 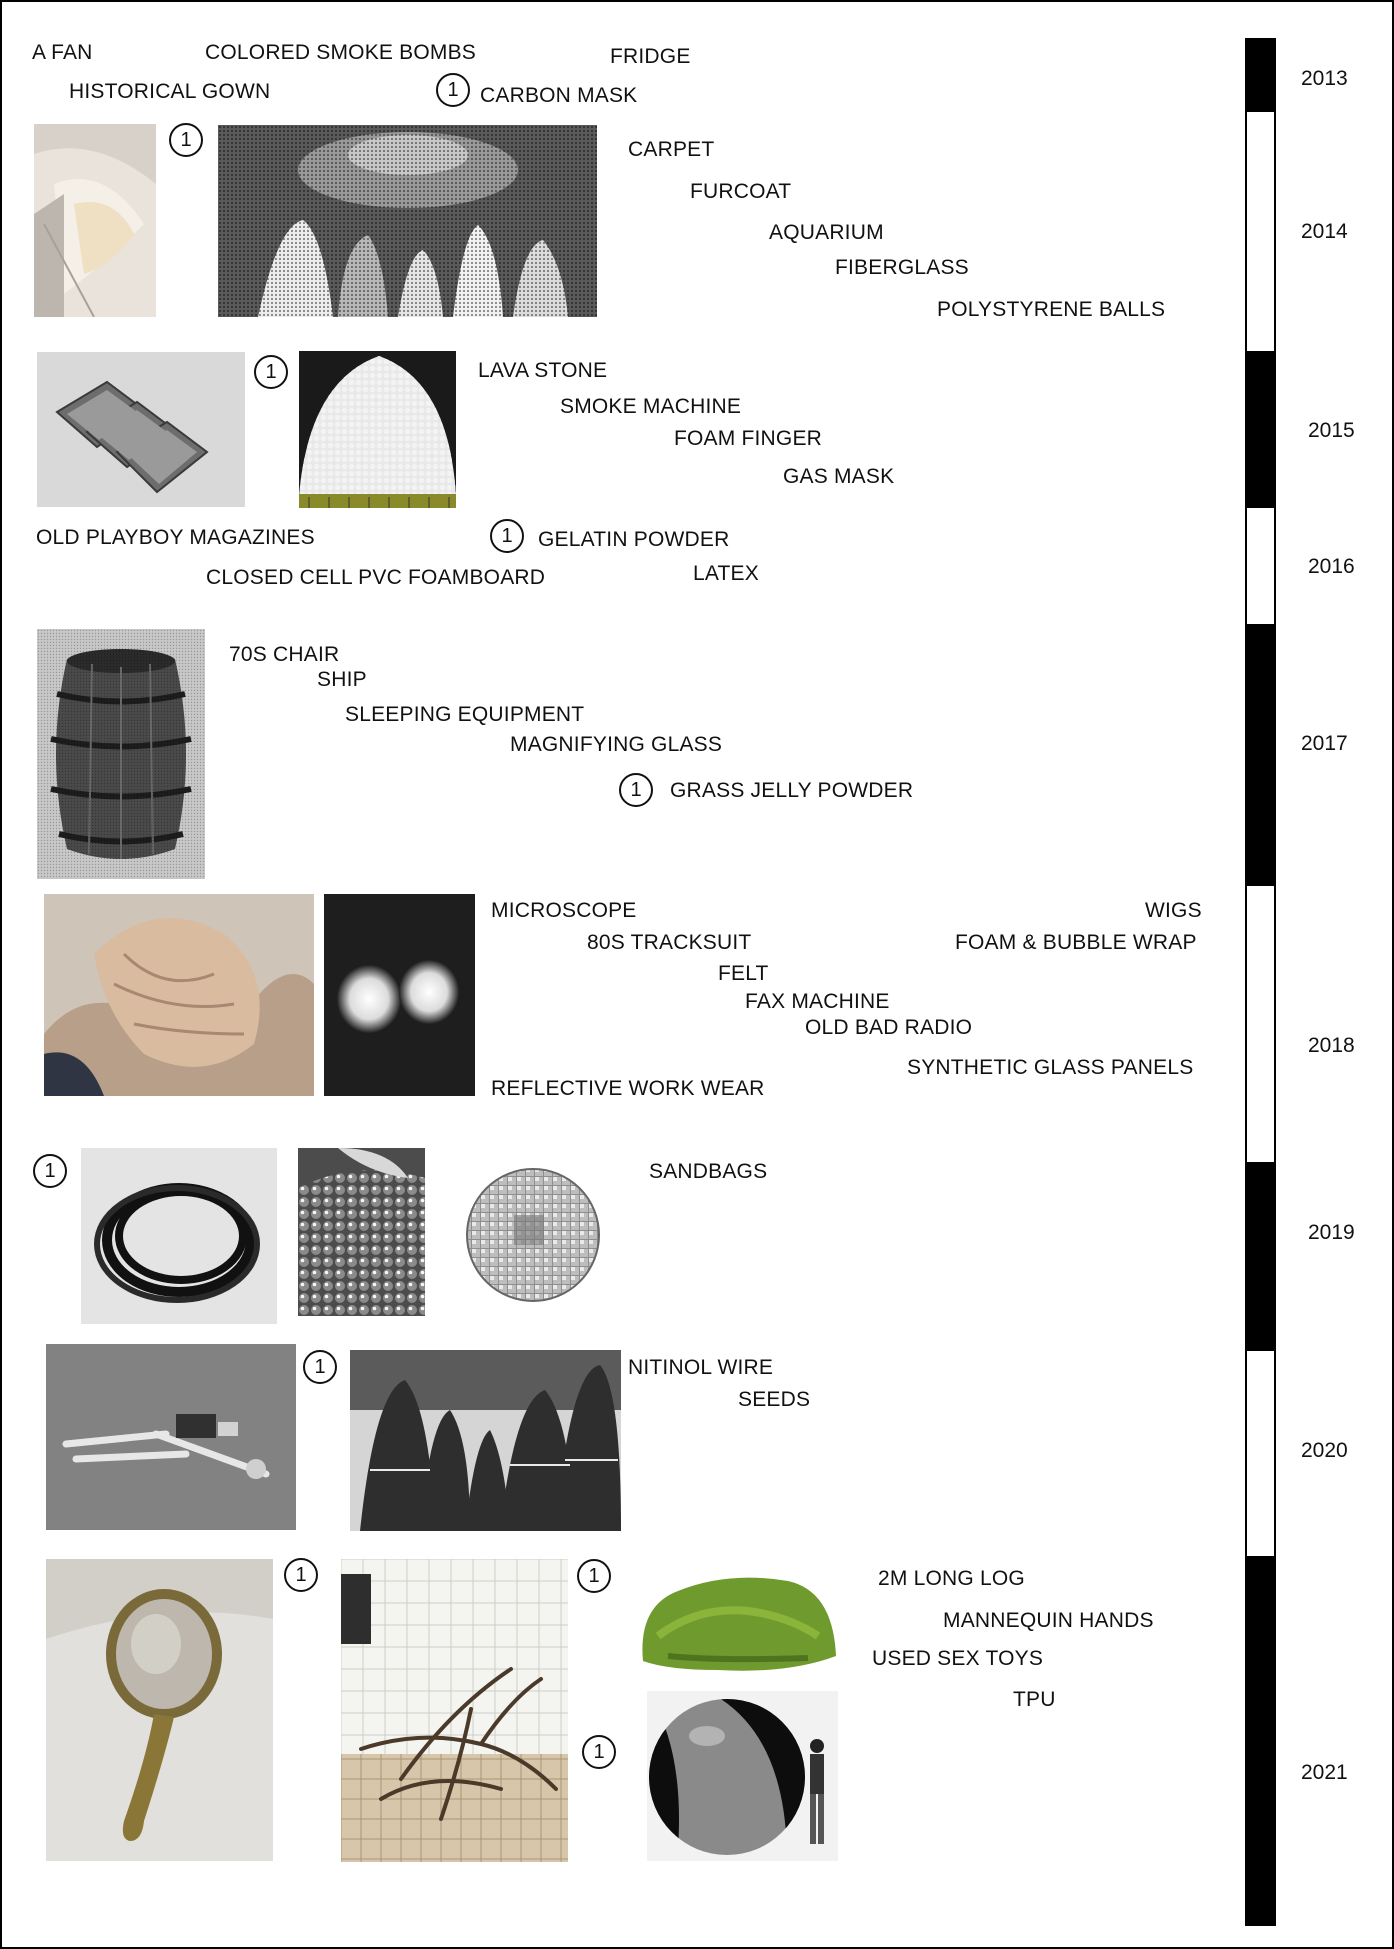 What do you see at coordinates (1050, 1067) in the screenshot?
I see `label-synthetic-glass-panels: SYNTHETIC GLASS PANELS` at bounding box center [1050, 1067].